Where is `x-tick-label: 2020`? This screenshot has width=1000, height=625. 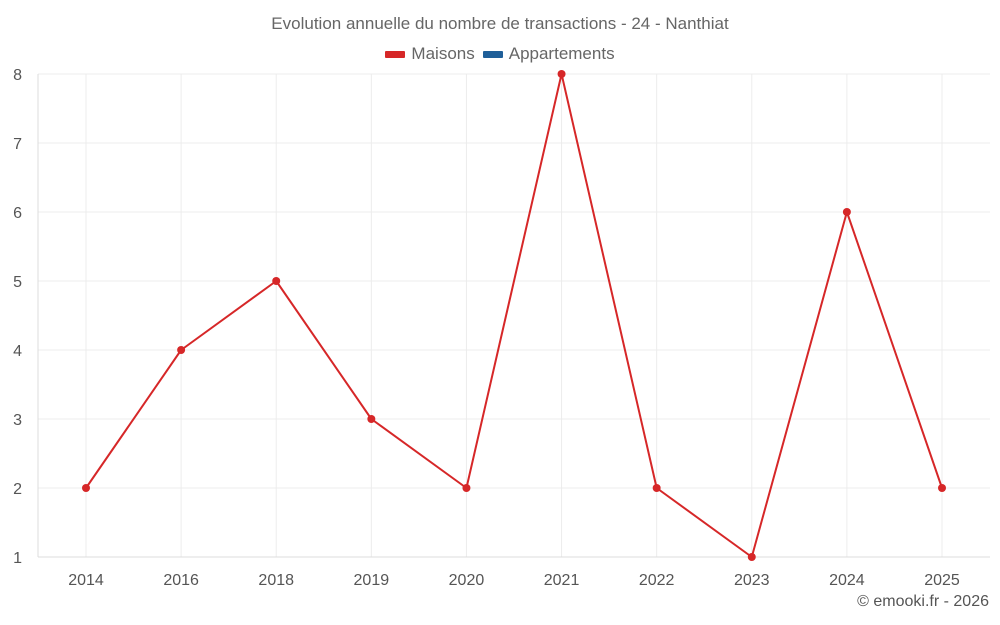 x-tick-label: 2020 is located at coordinates (467, 580).